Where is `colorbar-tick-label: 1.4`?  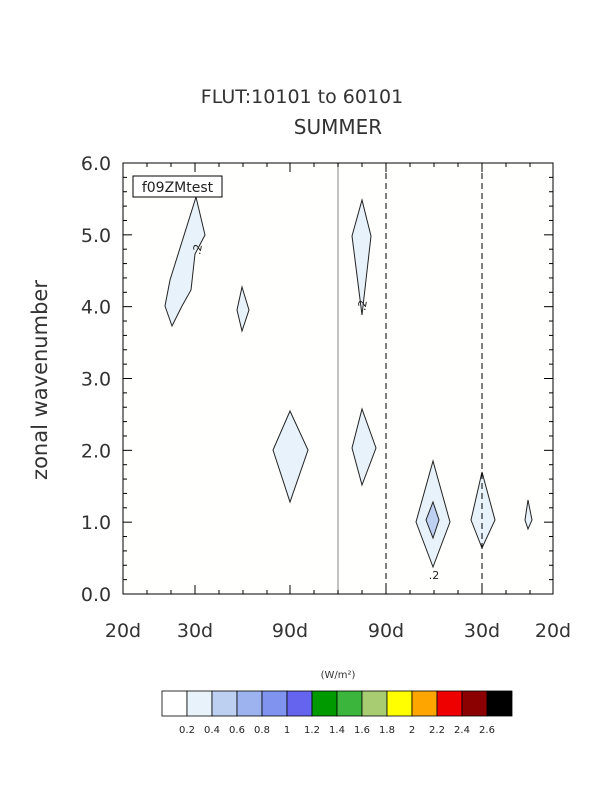
colorbar-tick-label: 1.4 is located at coordinates (337, 730).